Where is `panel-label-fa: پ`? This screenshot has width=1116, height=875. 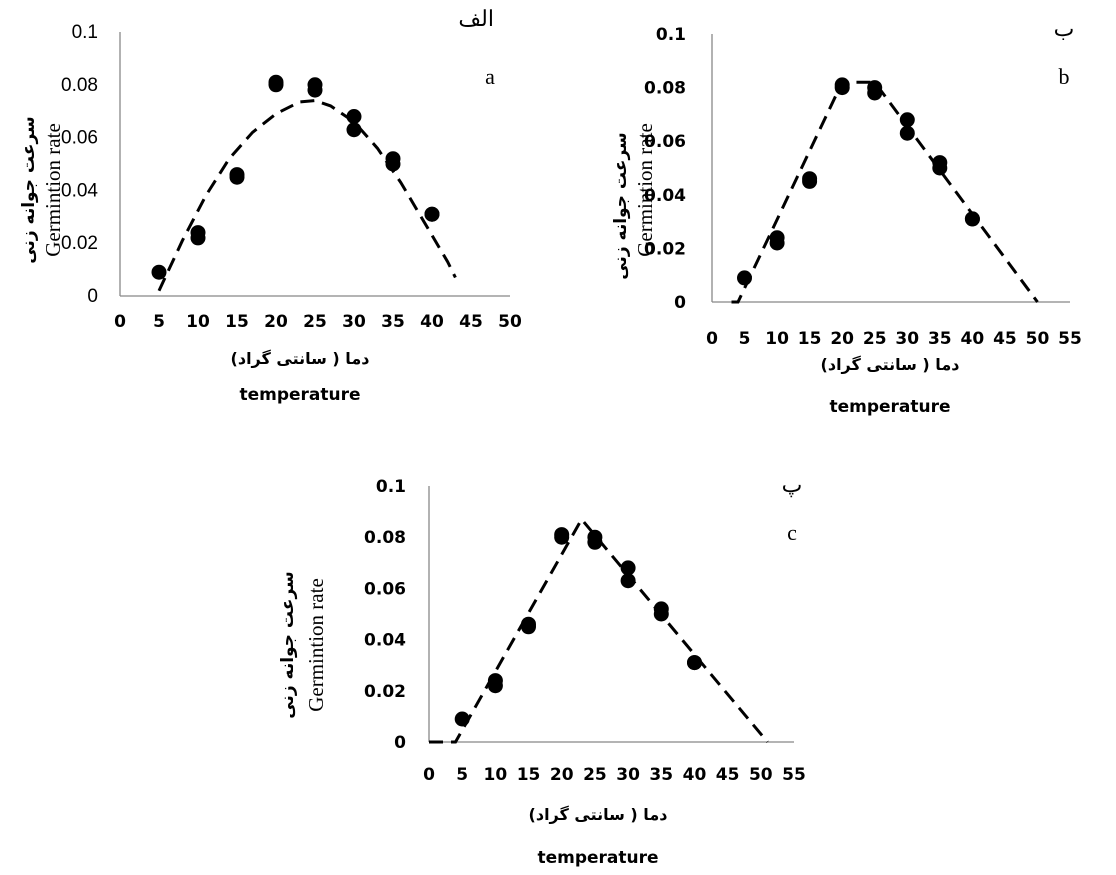
panel-label-fa: پ is located at coordinates (792, 485).